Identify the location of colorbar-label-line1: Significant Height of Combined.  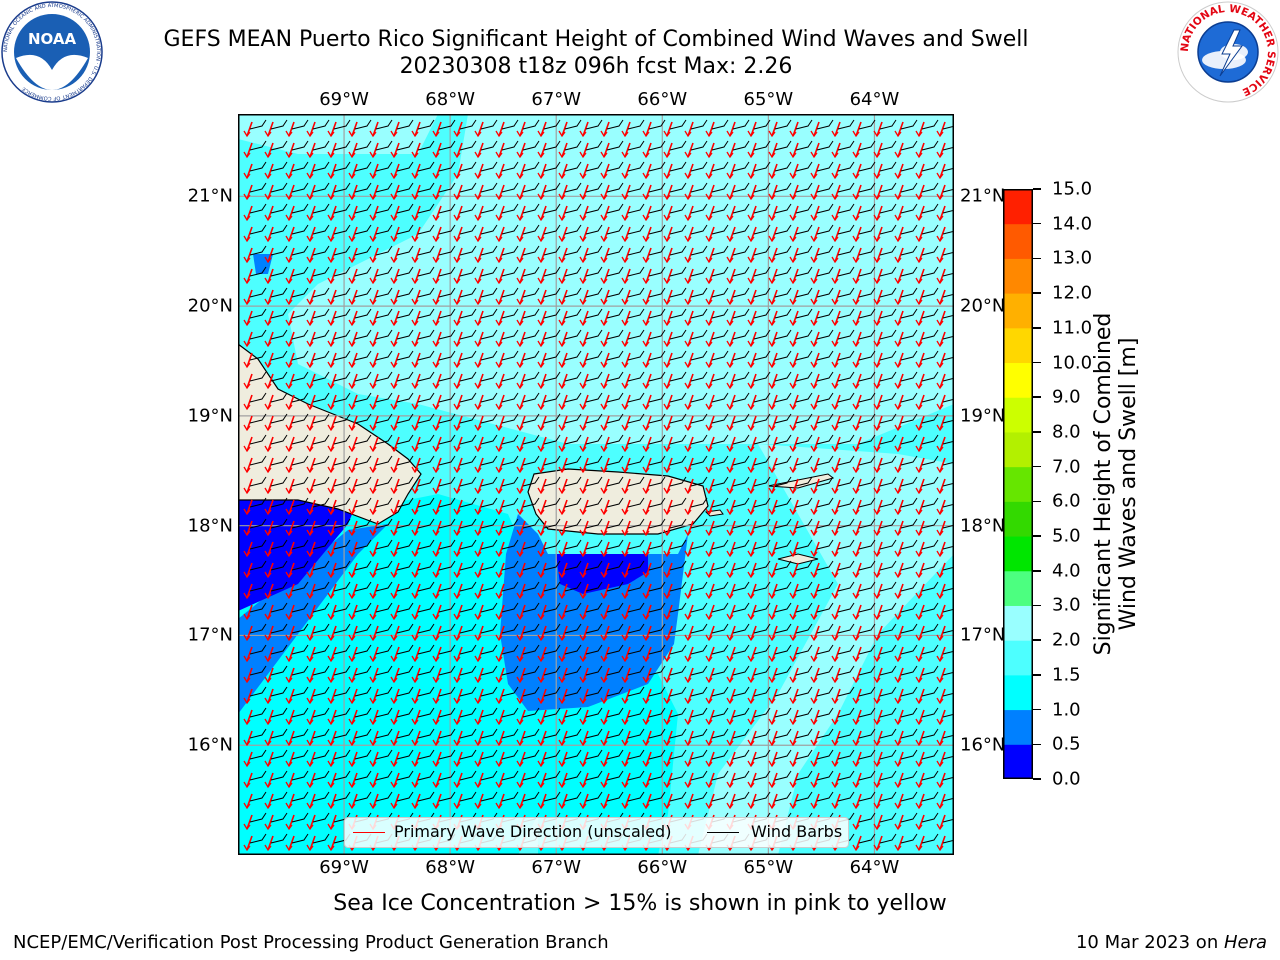
(1103, 484).